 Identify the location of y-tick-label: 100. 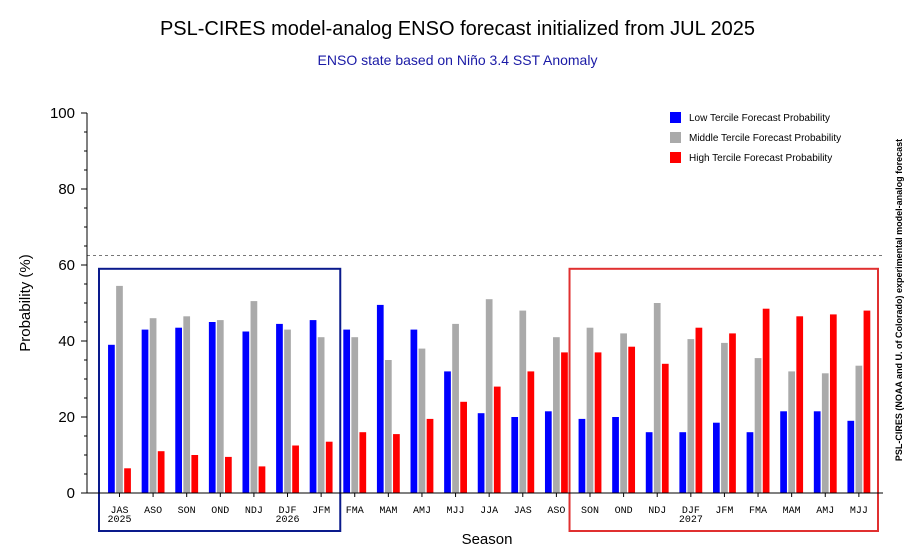
(62, 113).